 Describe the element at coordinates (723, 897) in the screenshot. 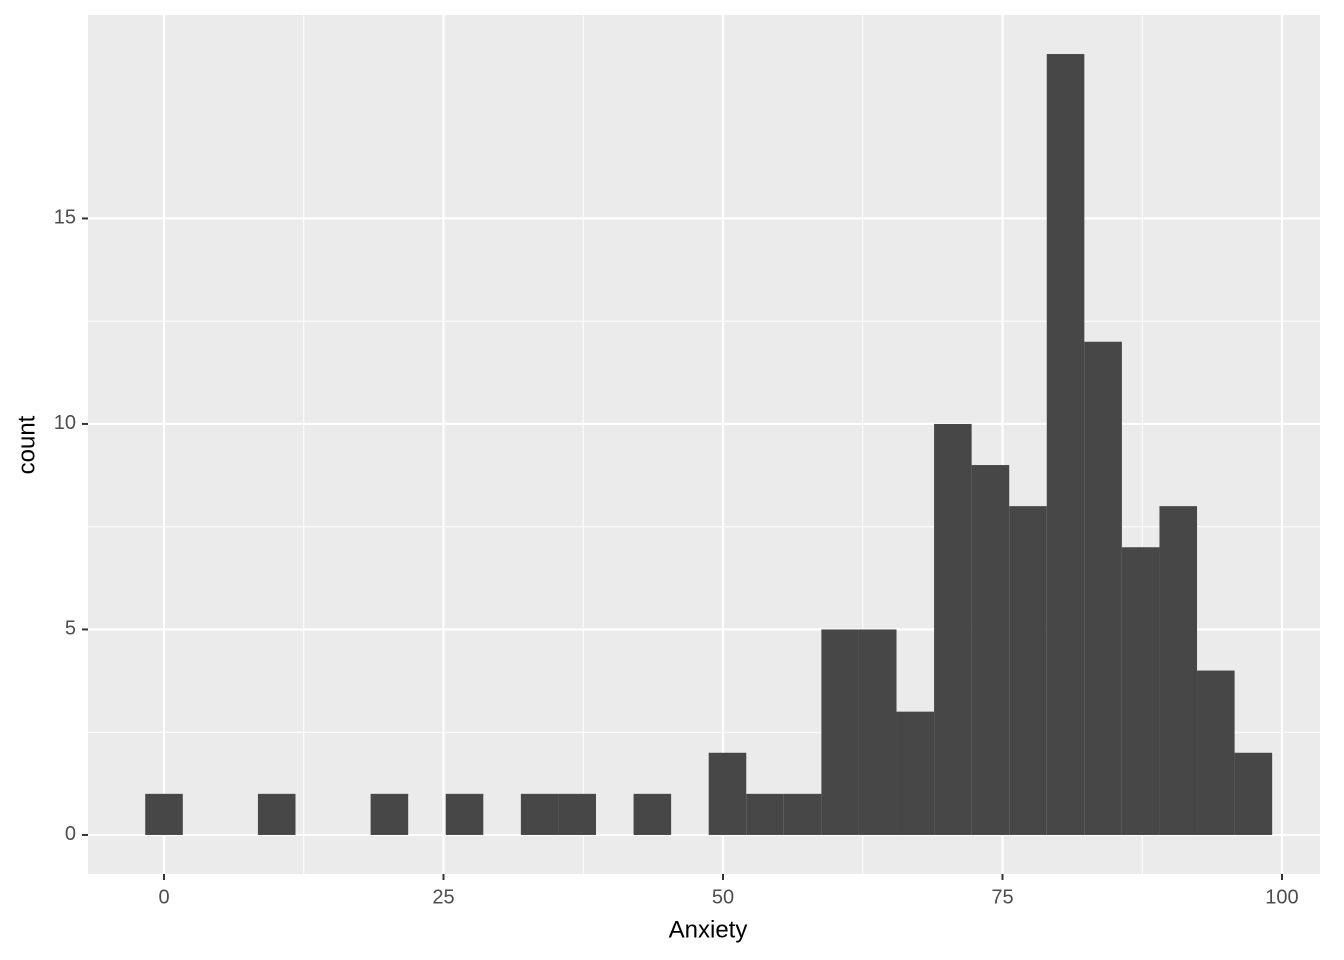

I see `x-tick-label: 50` at that location.